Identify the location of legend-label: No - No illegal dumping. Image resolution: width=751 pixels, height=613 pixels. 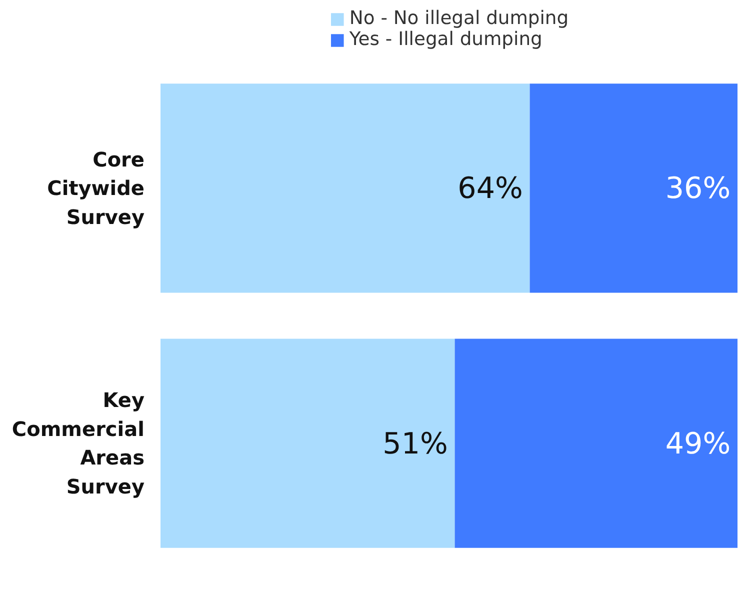
(459, 18).